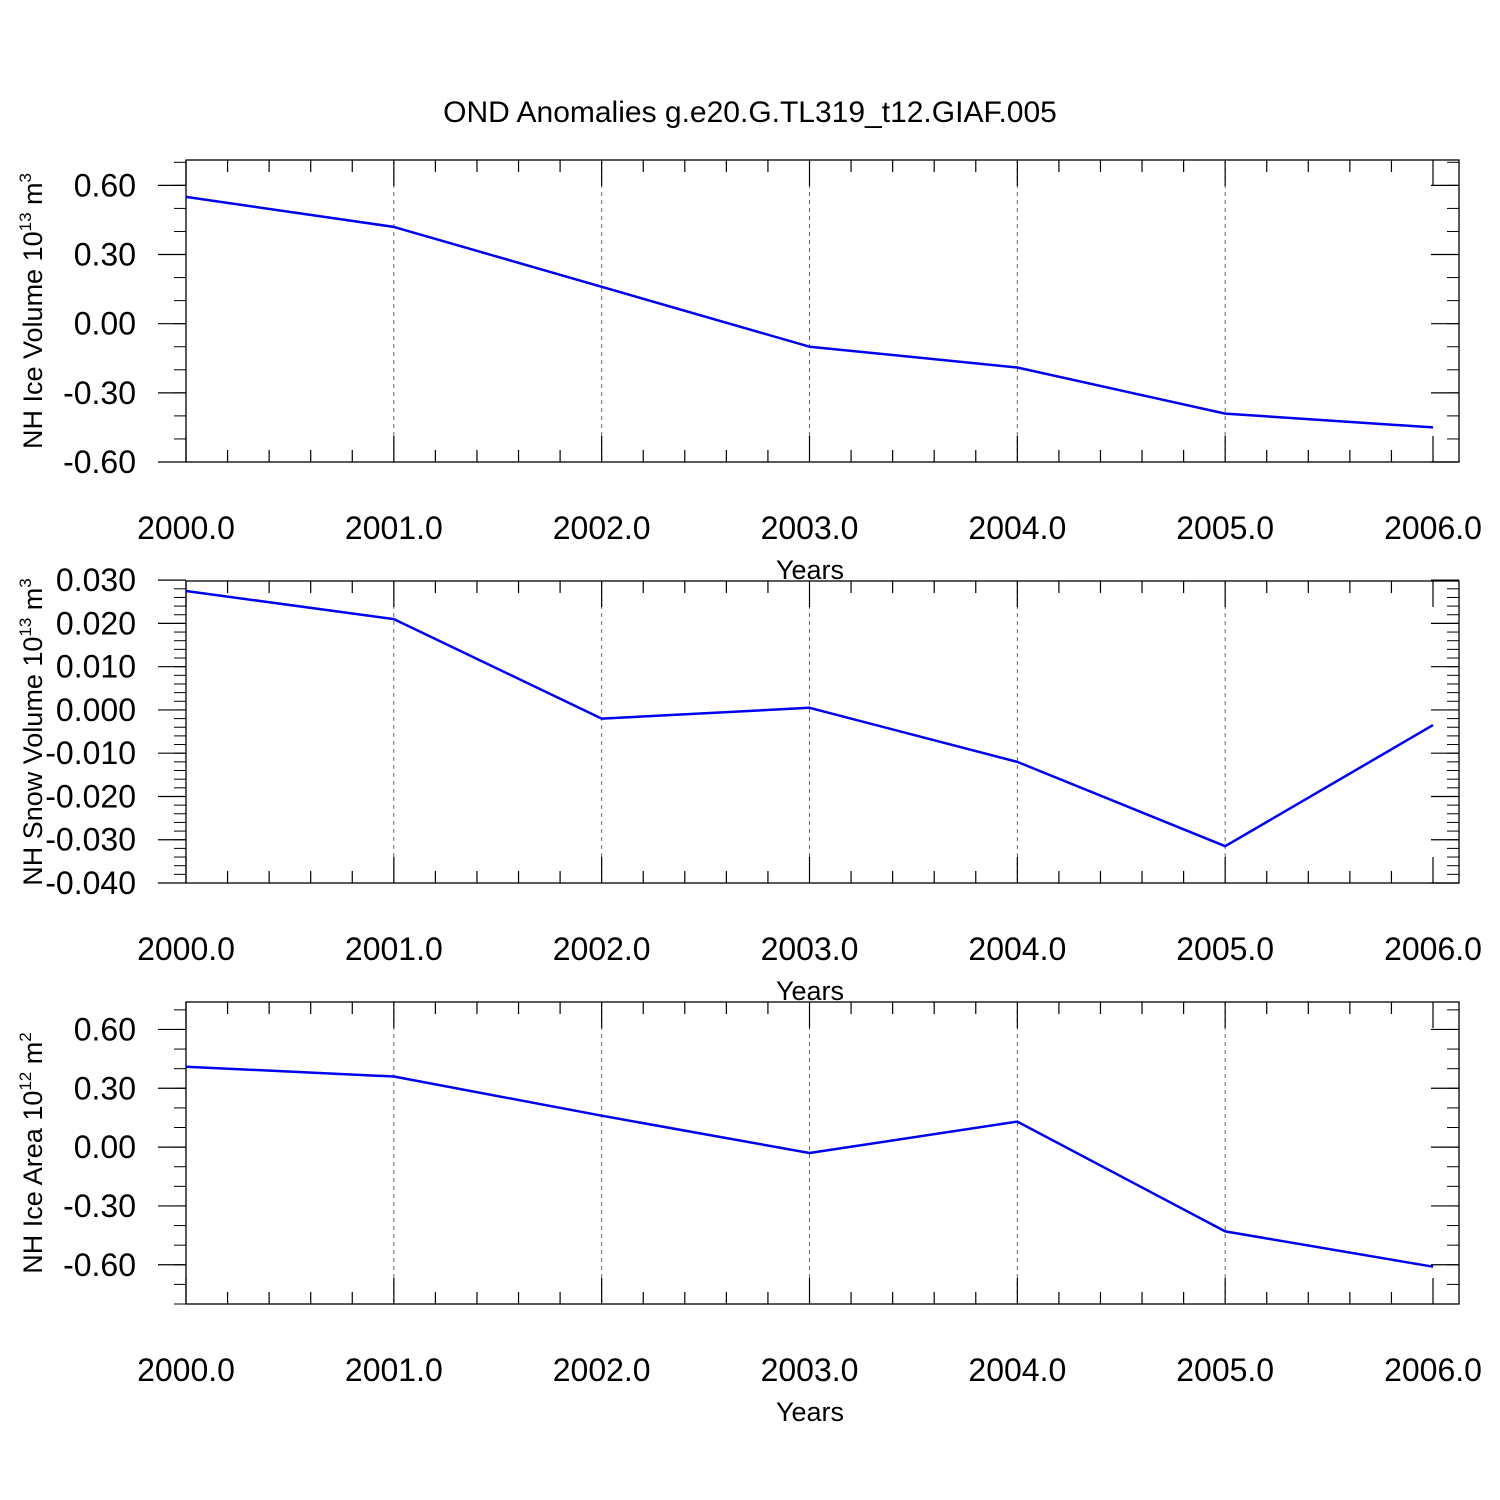 Image resolution: width=1500 pixels, height=1500 pixels. I want to click on y-tick-label: 0.020, so click(96, 623).